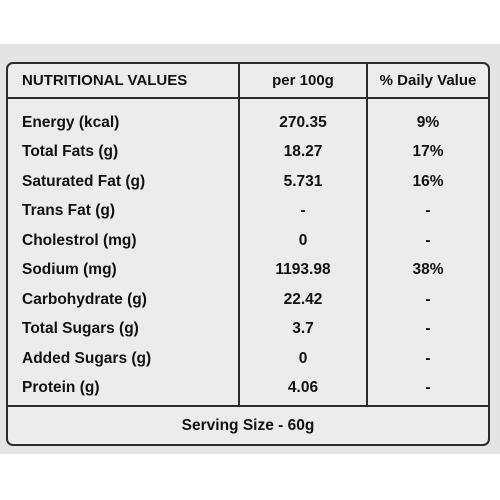 The height and width of the screenshot is (500, 500). I want to click on per-100g-value: 3.7, so click(303, 329).